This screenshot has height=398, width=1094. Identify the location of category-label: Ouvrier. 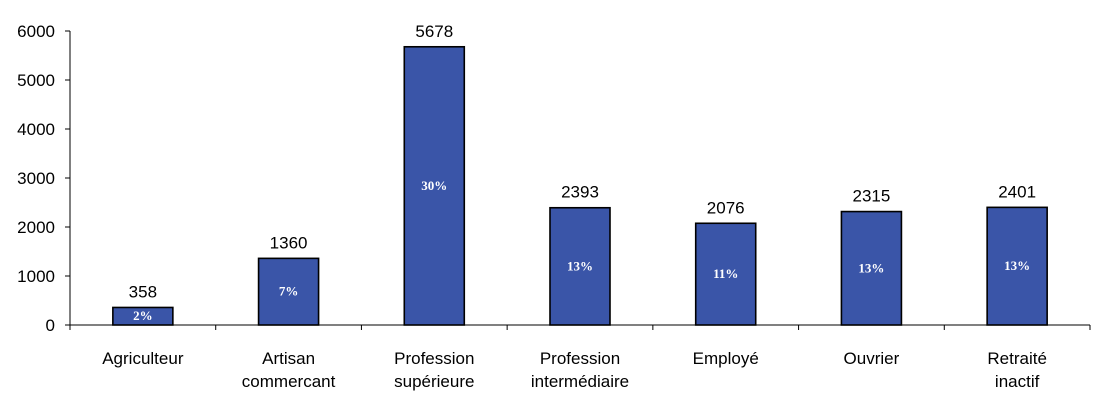
(872, 358).